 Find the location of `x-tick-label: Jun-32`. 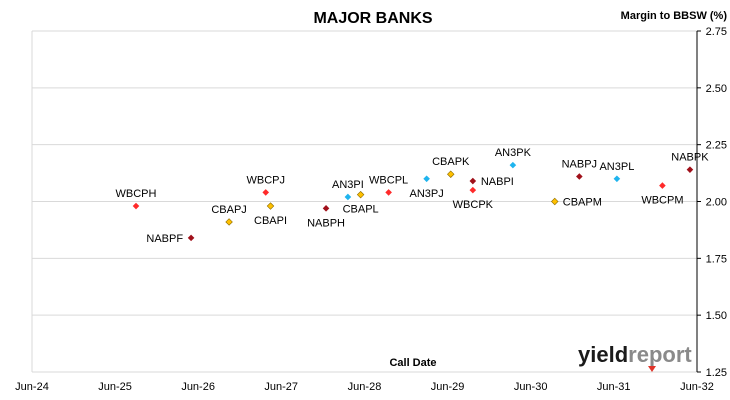

x-tick-label: Jun-32 is located at coordinates (697, 387).